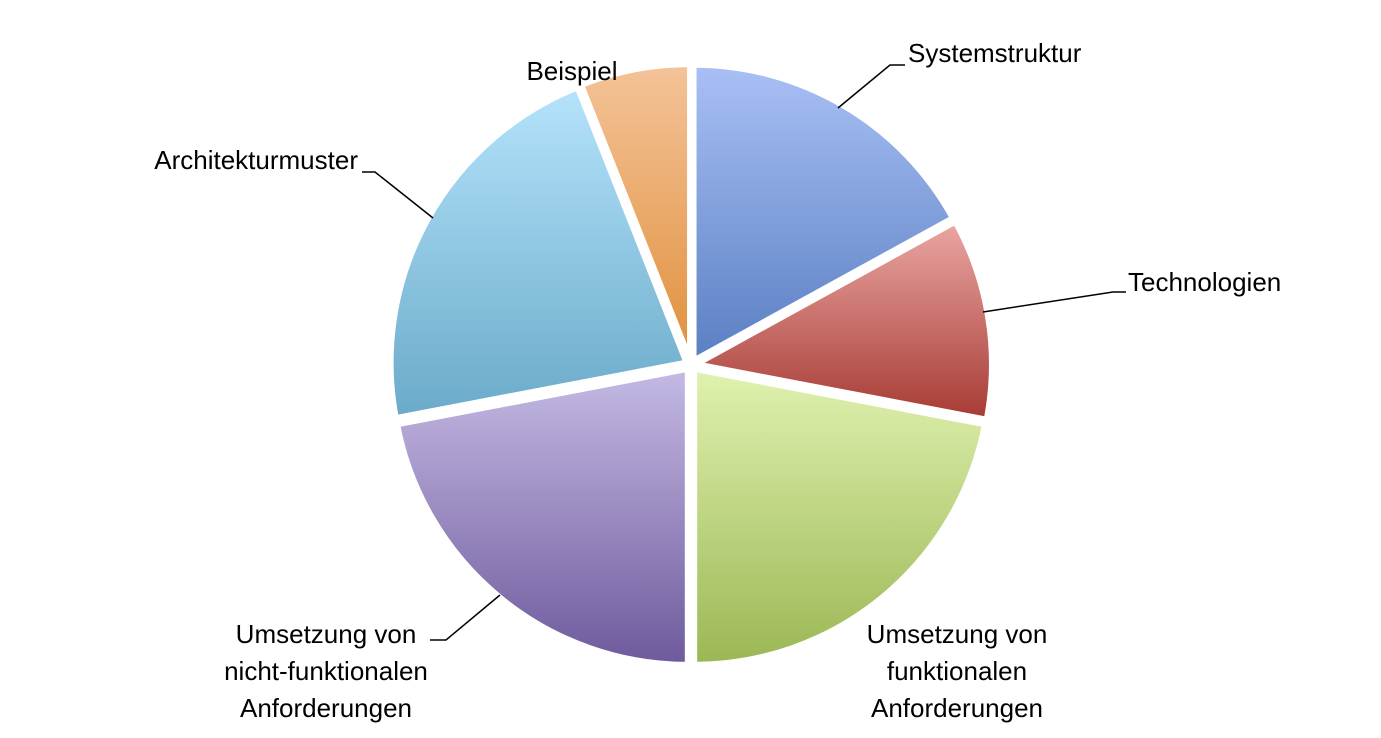 The height and width of the screenshot is (738, 1381). I want to click on slice-label-line: Architekturmuster, so click(256, 160).